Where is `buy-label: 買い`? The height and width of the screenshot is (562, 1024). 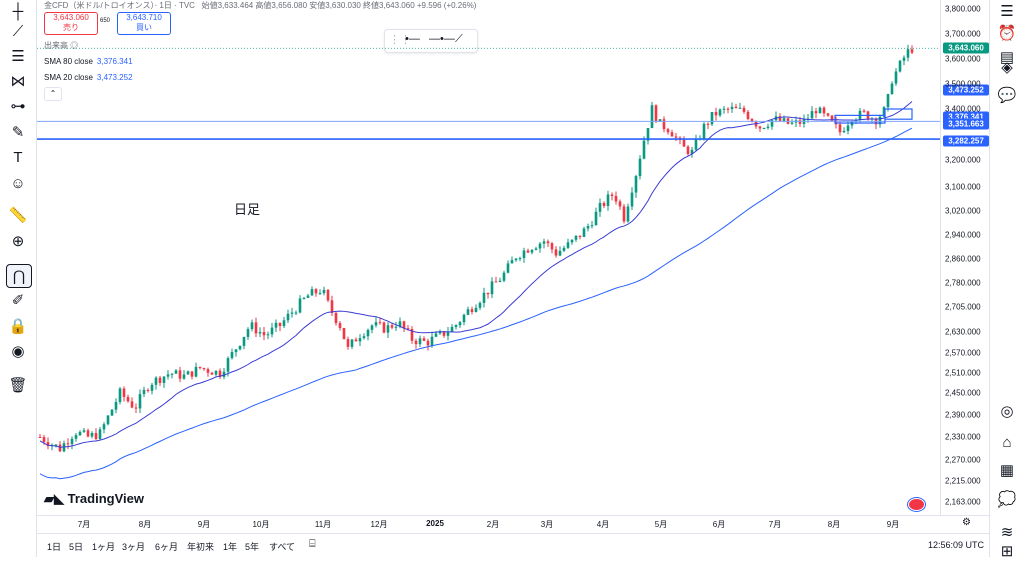 buy-label: 買い is located at coordinates (144, 27).